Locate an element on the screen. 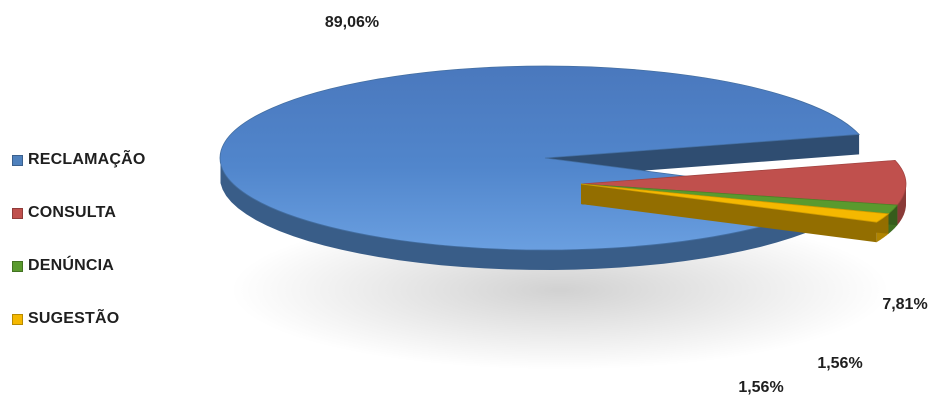  pie-slice-top-consulta is located at coordinates (743, 182).